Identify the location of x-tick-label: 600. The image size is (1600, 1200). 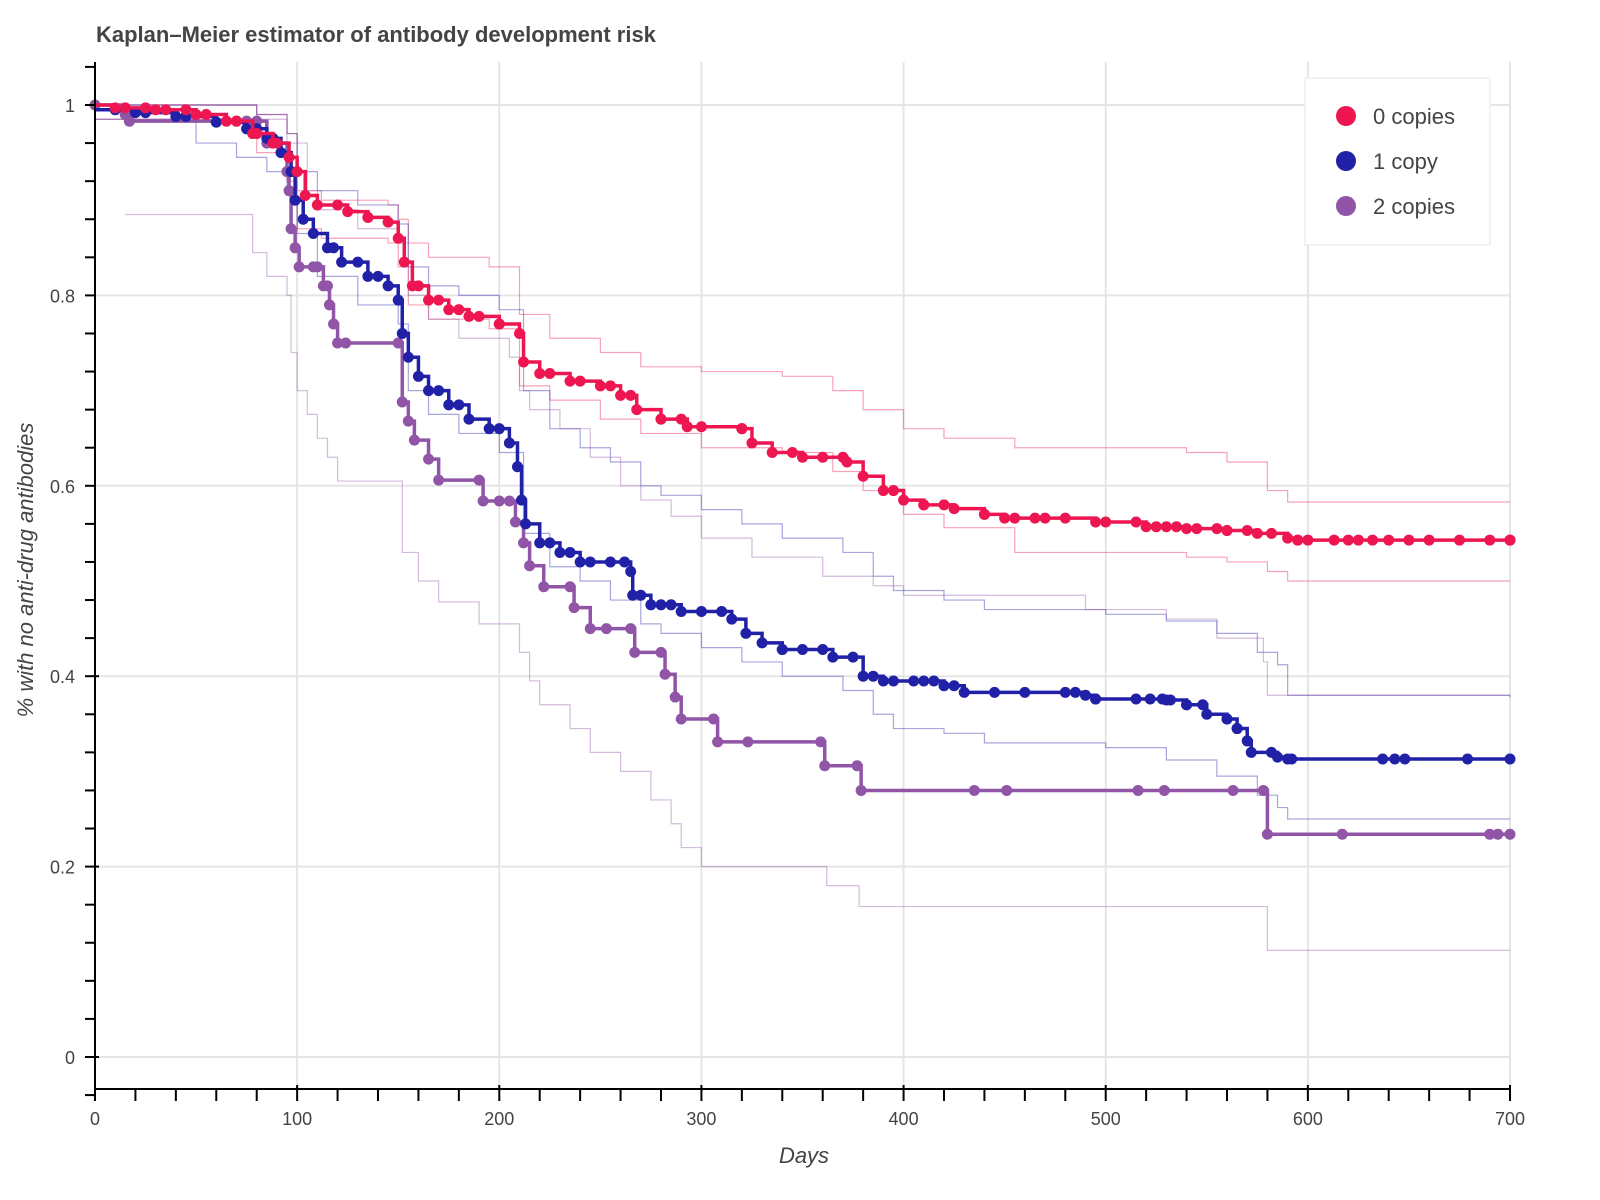
(1308, 1119).